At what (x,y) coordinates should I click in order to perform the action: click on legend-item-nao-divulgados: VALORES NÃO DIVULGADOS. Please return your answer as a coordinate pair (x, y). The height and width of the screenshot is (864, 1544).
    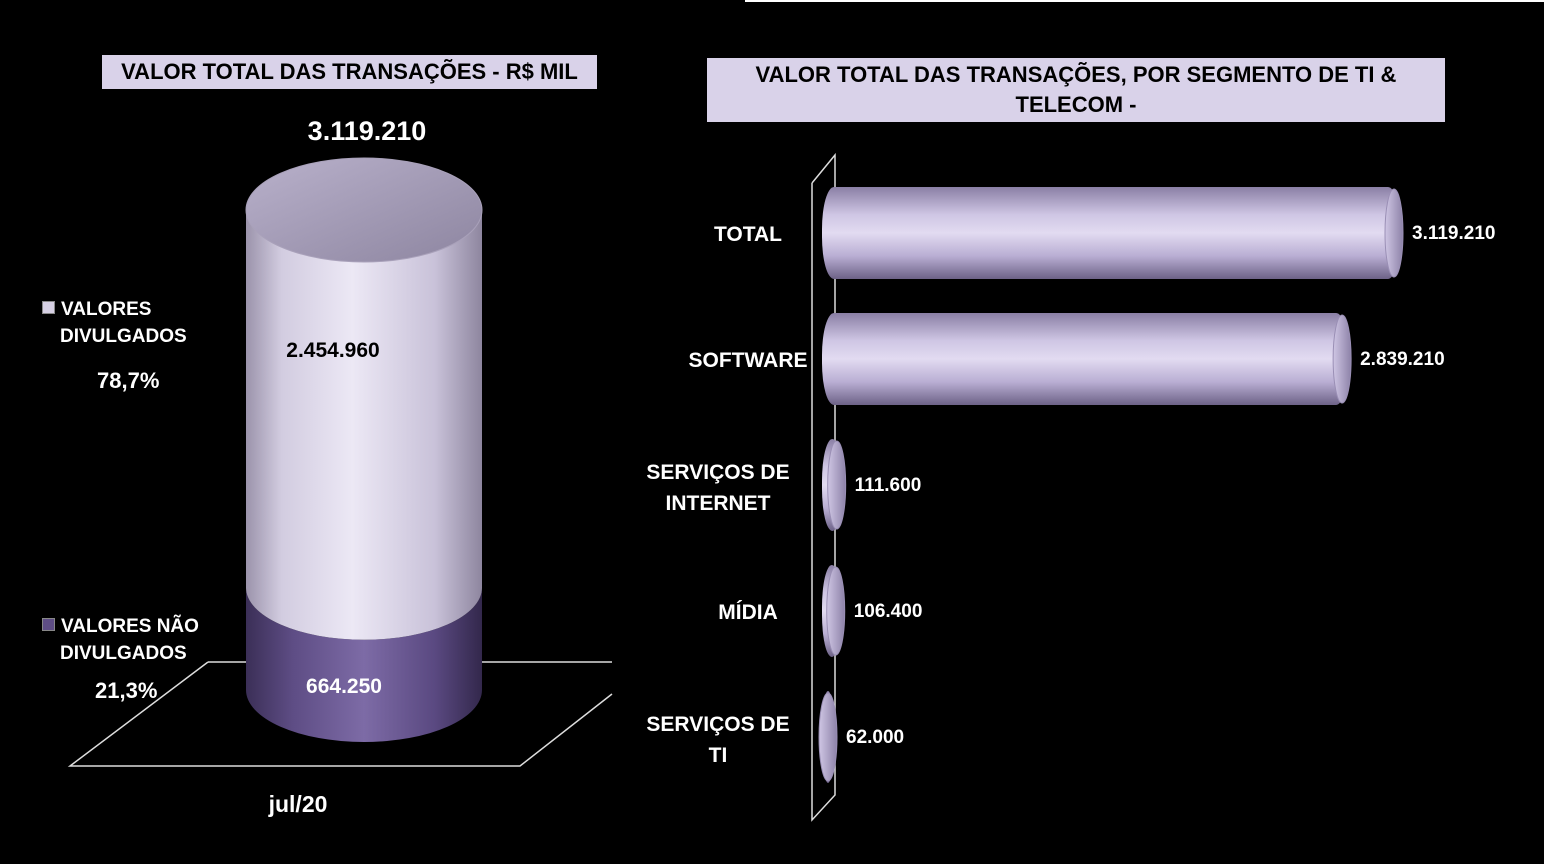
    Looking at the image, I should click on (120, 640).